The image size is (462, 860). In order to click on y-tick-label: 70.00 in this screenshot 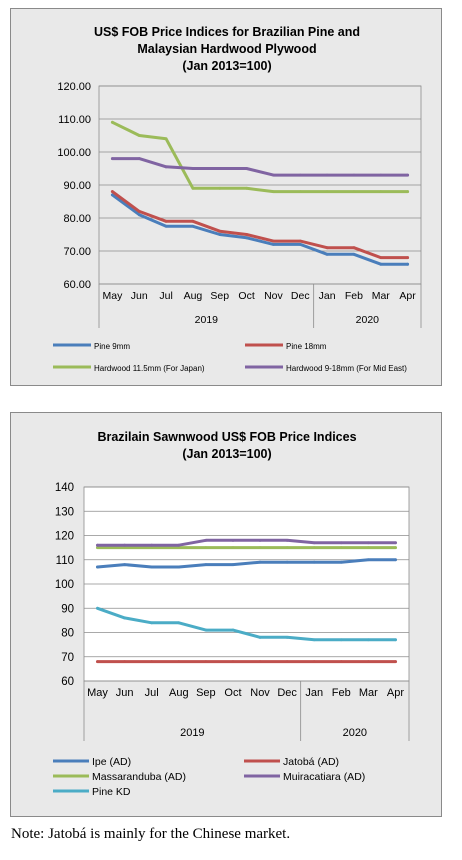, I will do `click(77, 252)`.